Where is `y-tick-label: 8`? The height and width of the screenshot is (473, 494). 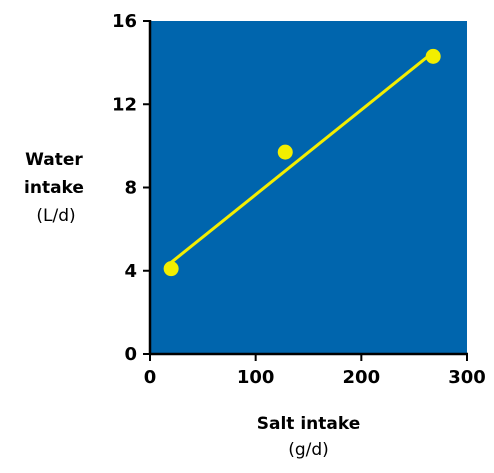
y-tick-label: 8 is located at coordinates (130, 188).